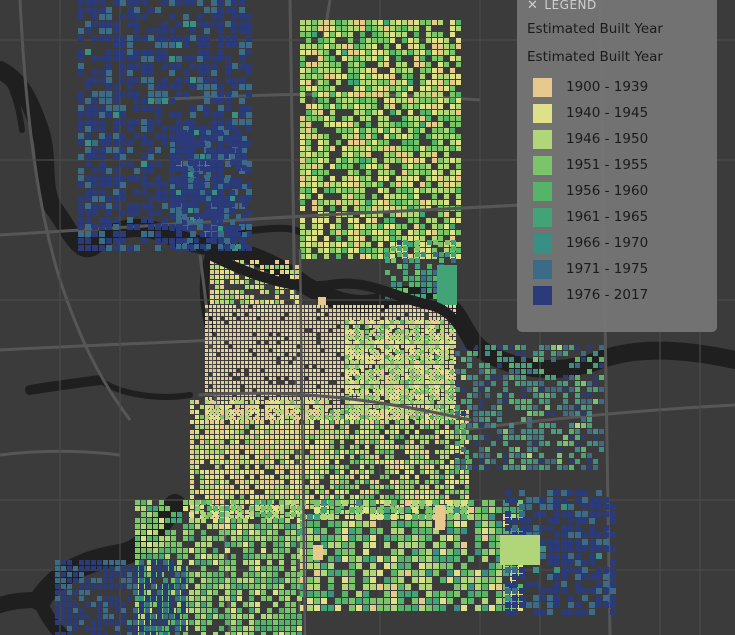 The height and width of the screenshot is (635, 735). I want to click on legend-header: ✕ LEGEND, so click(562, 6).